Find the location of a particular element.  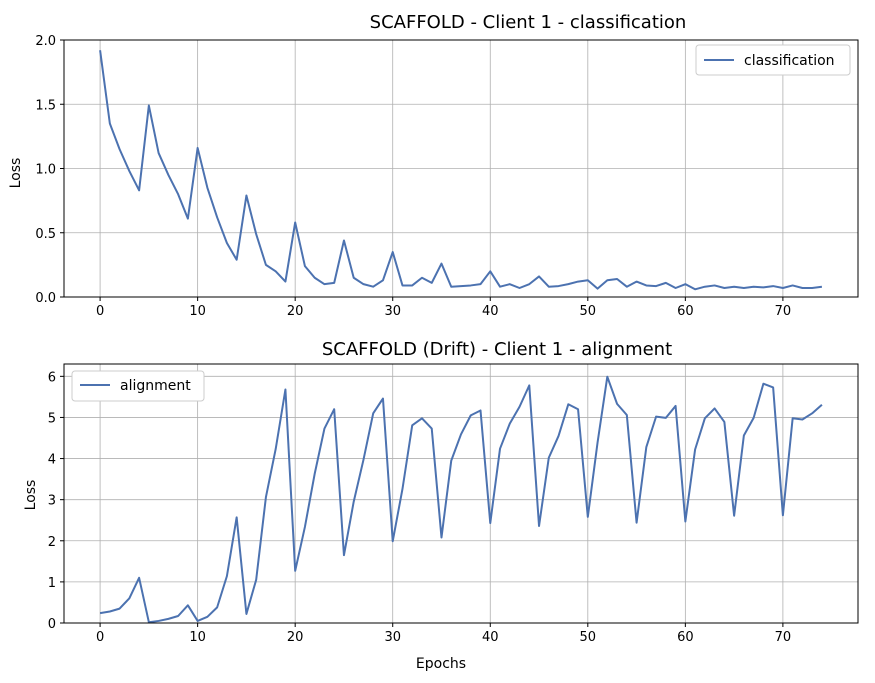

y-axis-ticks: 0 1 2 3 4 5 6 is located at coordinates (56, 501).